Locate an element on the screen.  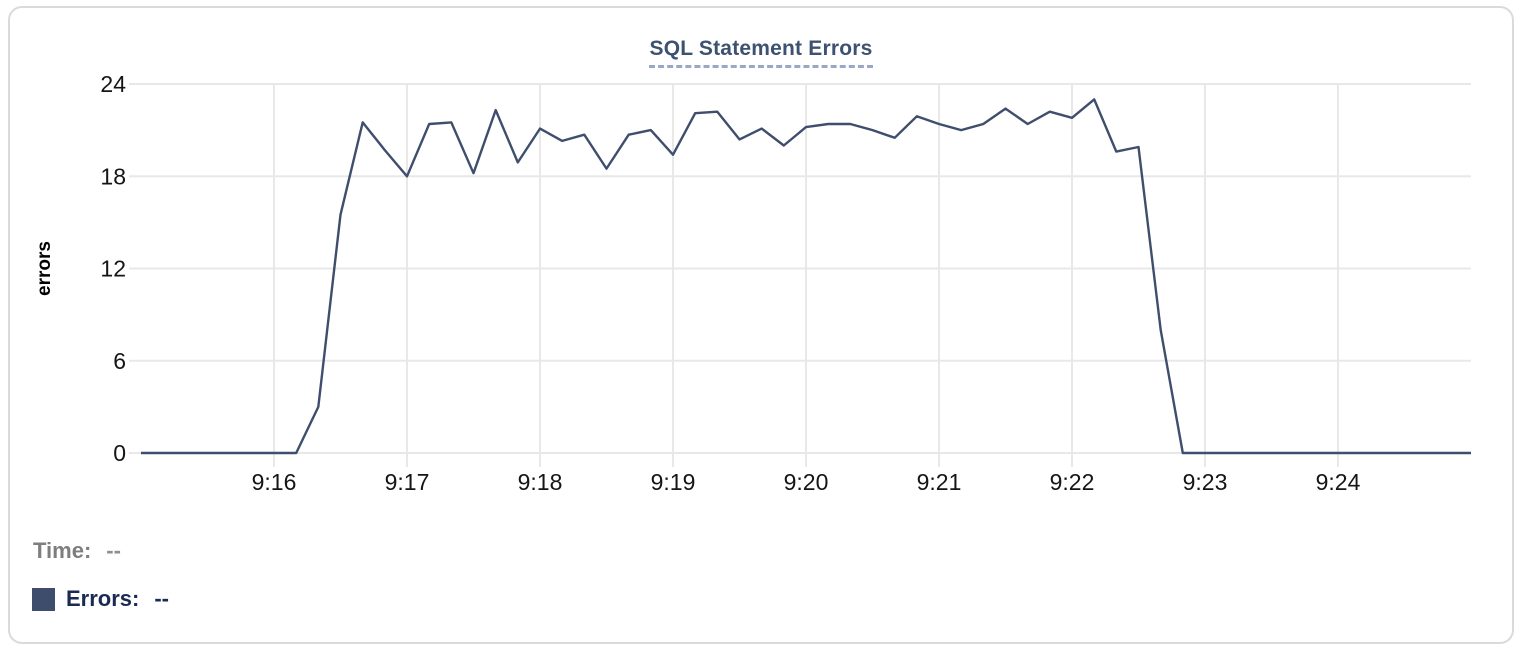
y-tick-label: 12 is located at coordinates (113, 269).